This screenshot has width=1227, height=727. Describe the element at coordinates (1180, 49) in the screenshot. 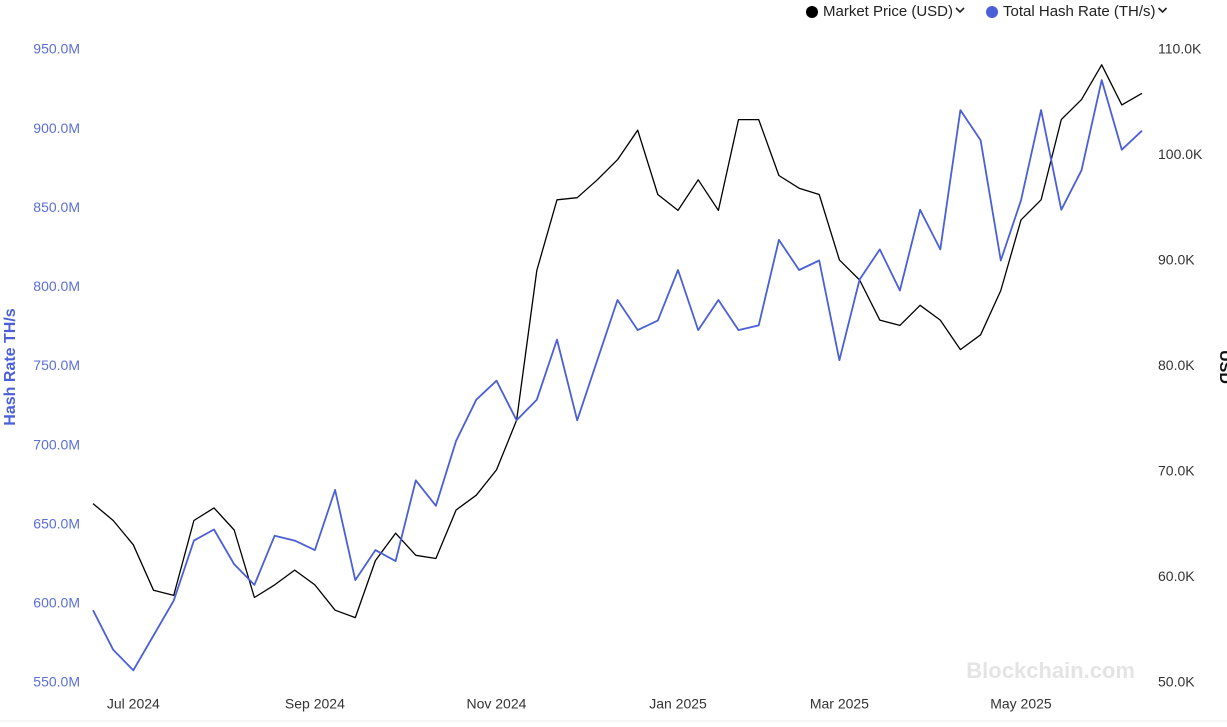

I see `y2-tick-label: 110.0K` at that location.